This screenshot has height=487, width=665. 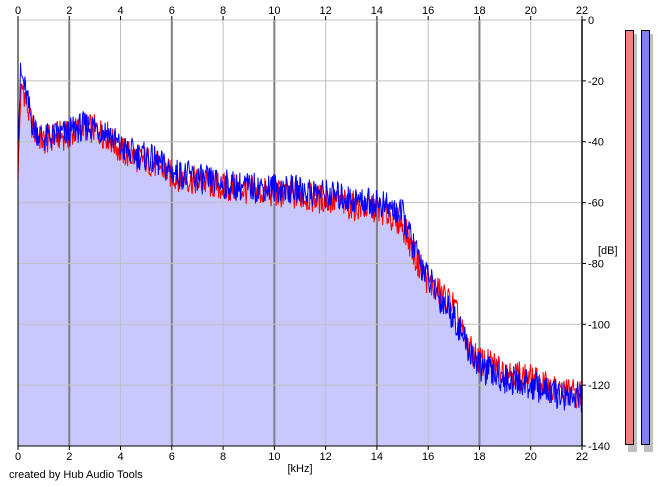 What do you see at coordinates (120, 11) in the screenshot?
I see `x-tick-label-top: 4` at bounding box center [120, 11].